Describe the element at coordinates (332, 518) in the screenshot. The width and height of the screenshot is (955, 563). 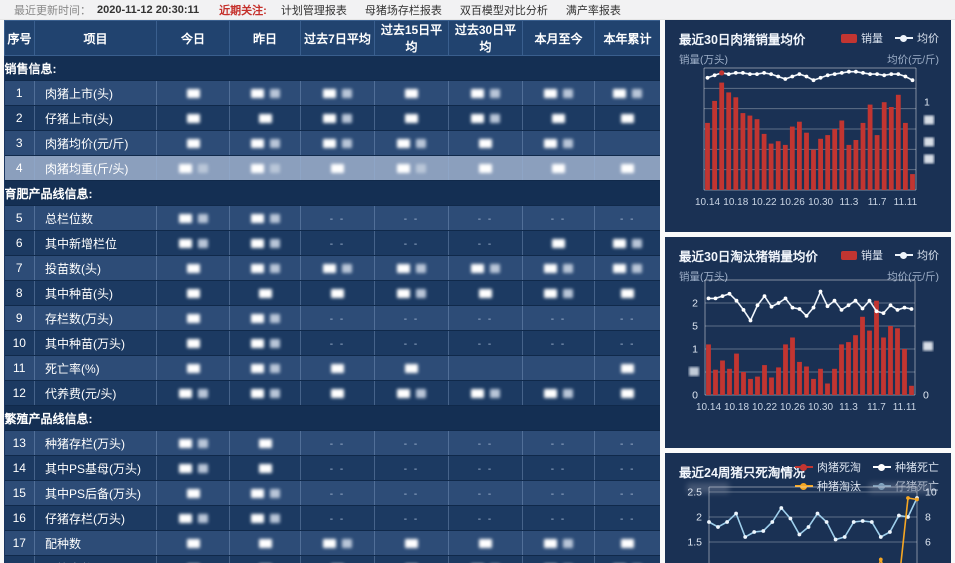
I see `table-row: 16 仔猪存栏(万头) - - - - - - - - - -` at that location.